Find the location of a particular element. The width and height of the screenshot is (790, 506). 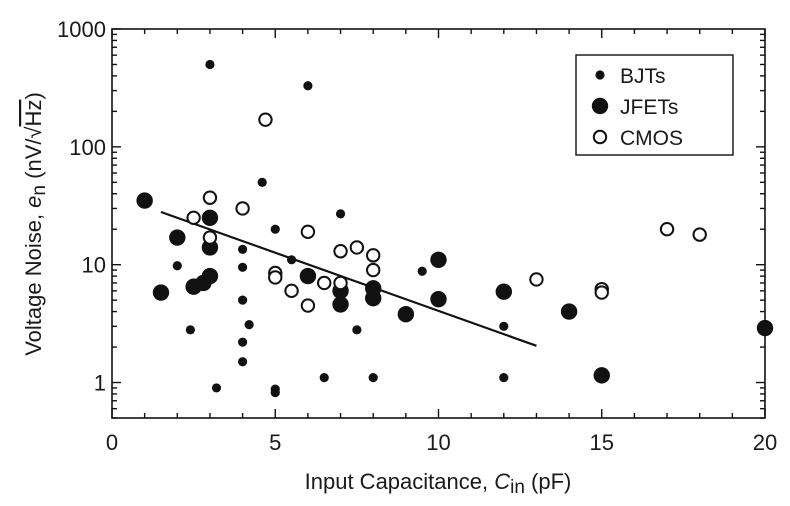

y-axis-title: Voltage Noise, en (nV/√Hz) is located at coordinates (35, 224).